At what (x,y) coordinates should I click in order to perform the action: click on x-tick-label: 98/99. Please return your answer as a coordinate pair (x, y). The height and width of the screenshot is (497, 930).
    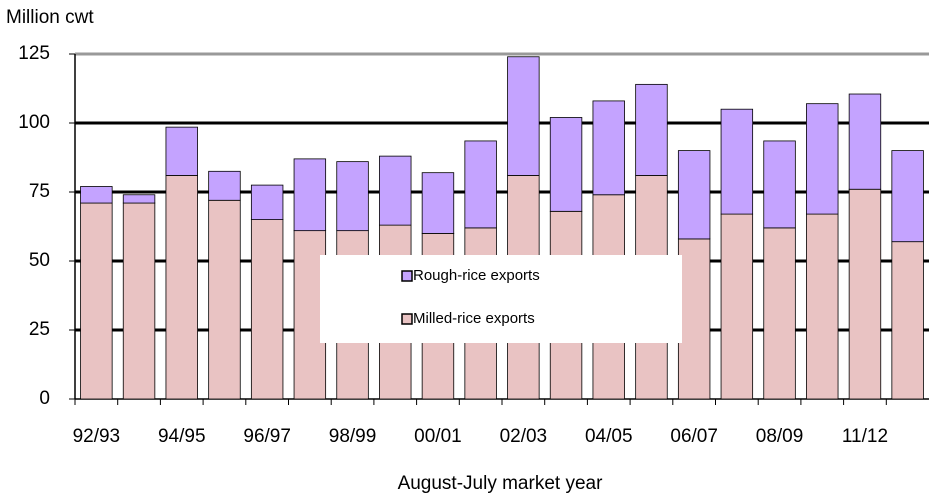
    Looking at the image, I should click on (353, 436).